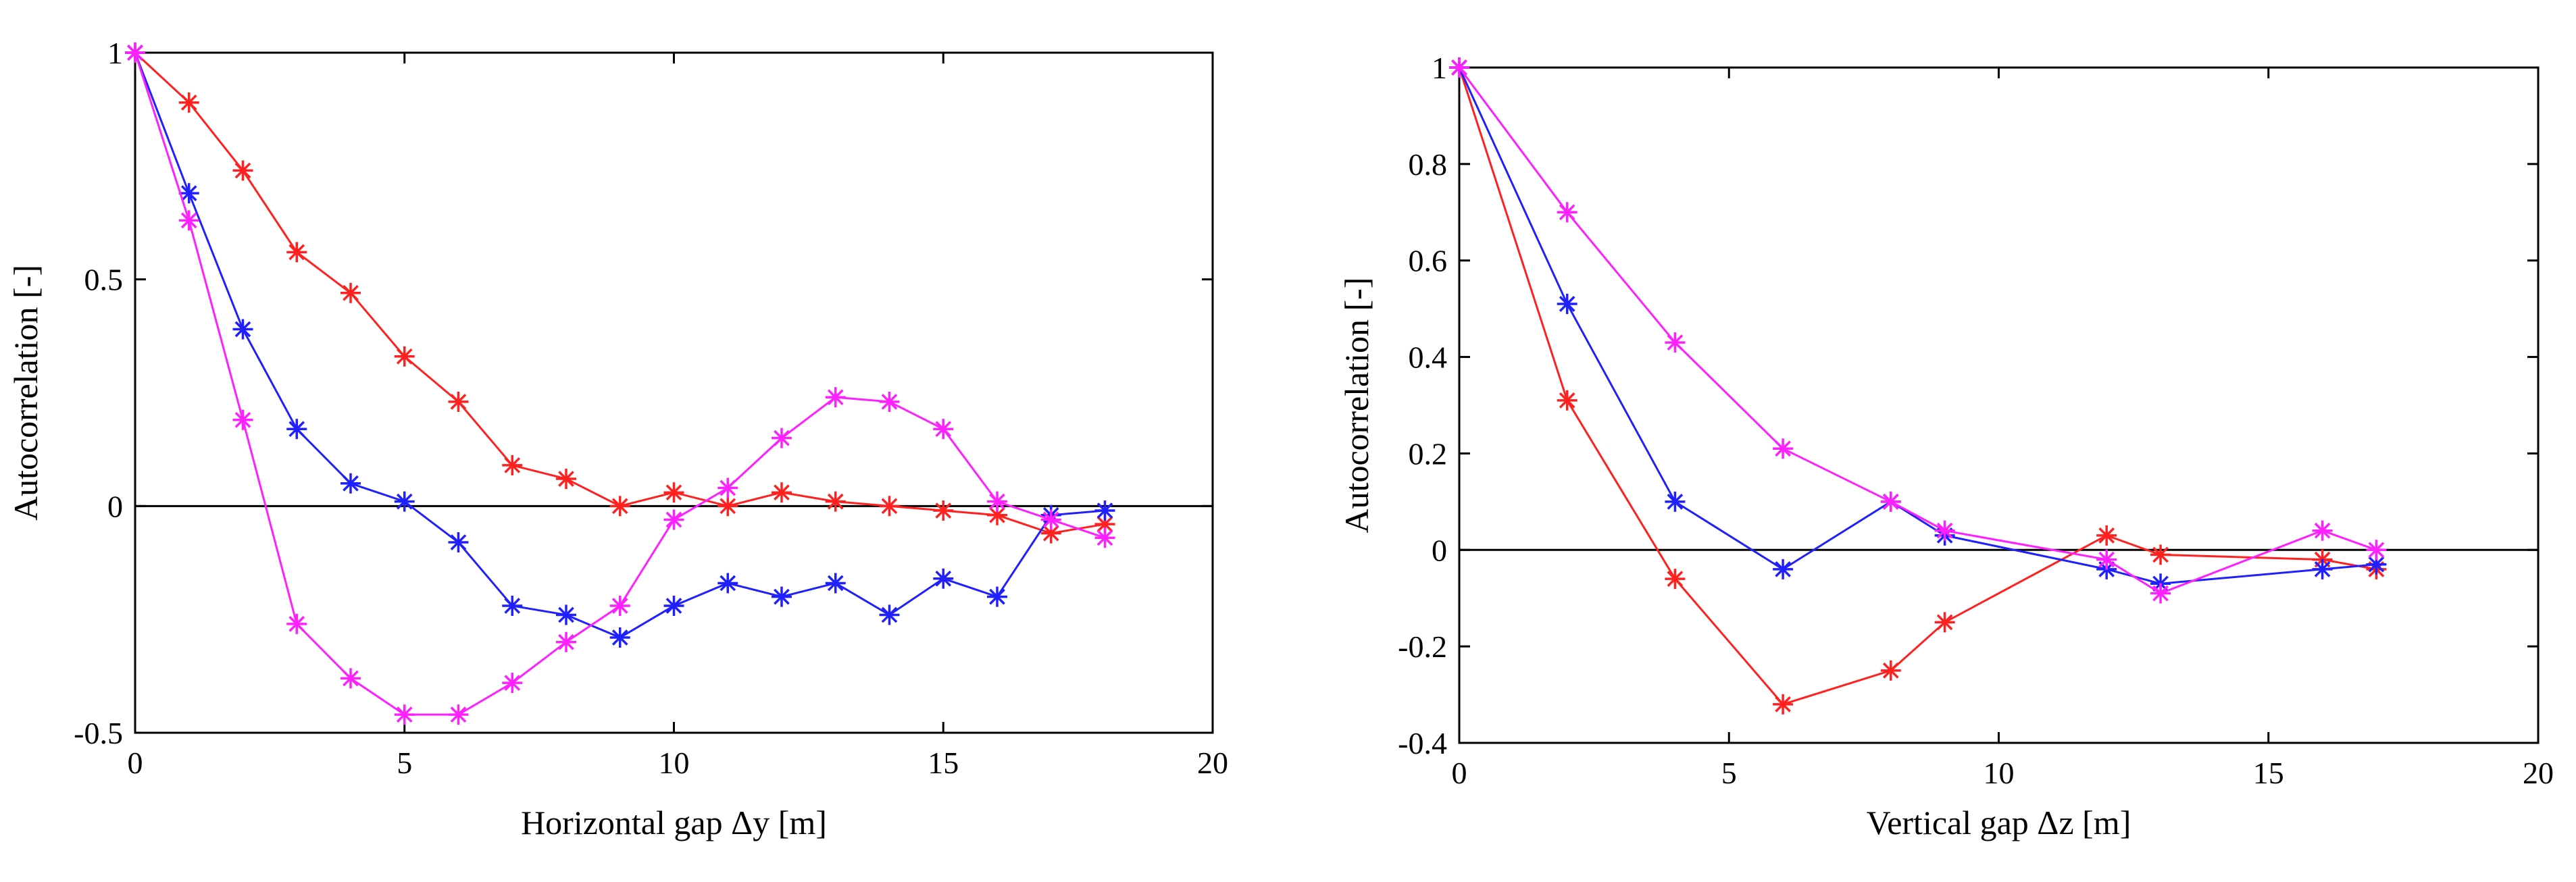 The height and width of the screenshot is (882, 2576). Describe the element at coordinates (2268, 773) in the screenshot. I see `chart1-x-tick-label: 15` at that location.